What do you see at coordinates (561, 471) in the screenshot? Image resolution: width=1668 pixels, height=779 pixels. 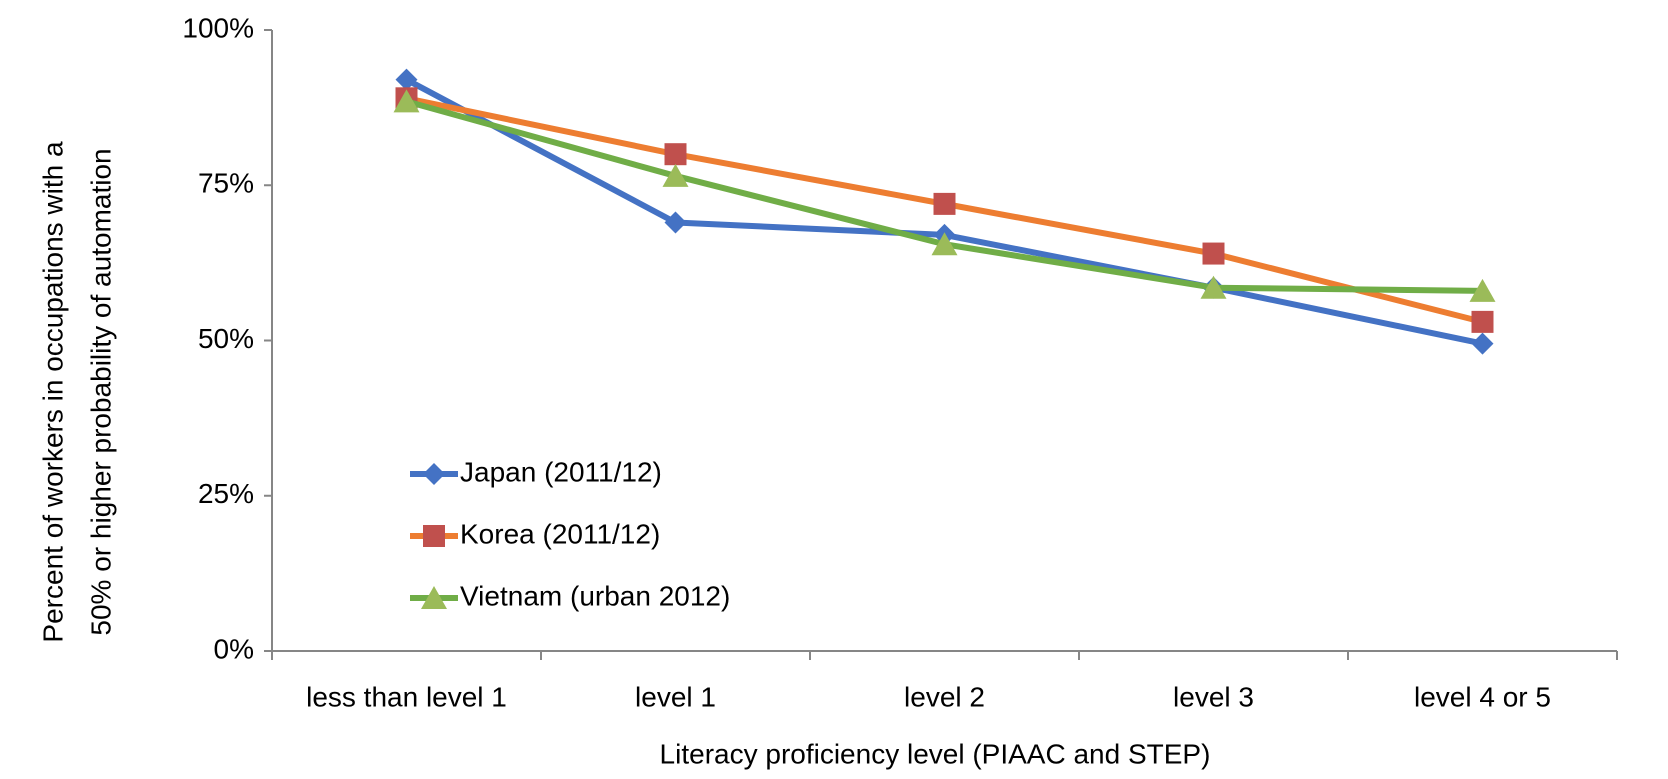 I see `legend-label: Japan (2011/12)` at bounding box center [561, 471].